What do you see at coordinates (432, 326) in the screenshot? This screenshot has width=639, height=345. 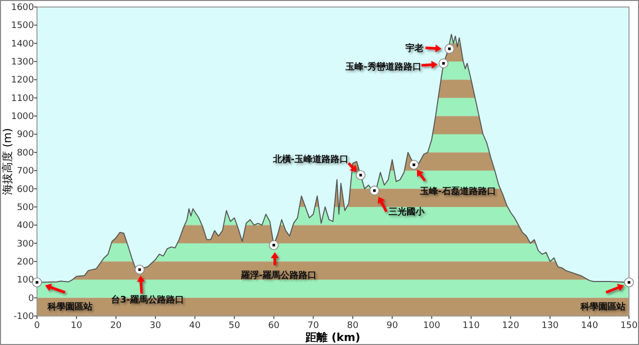 I see `x-tick-label: 100` at bounding box center [432, 326].